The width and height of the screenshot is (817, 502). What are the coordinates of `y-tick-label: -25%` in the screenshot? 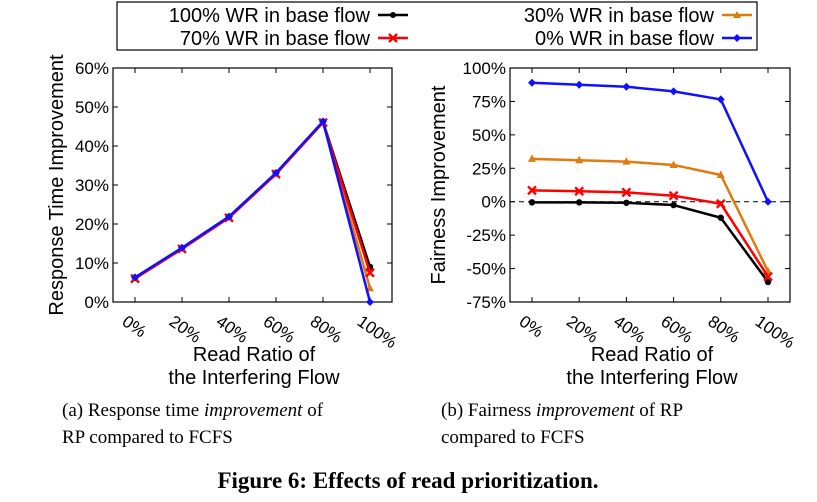 It's located at (486, 235).